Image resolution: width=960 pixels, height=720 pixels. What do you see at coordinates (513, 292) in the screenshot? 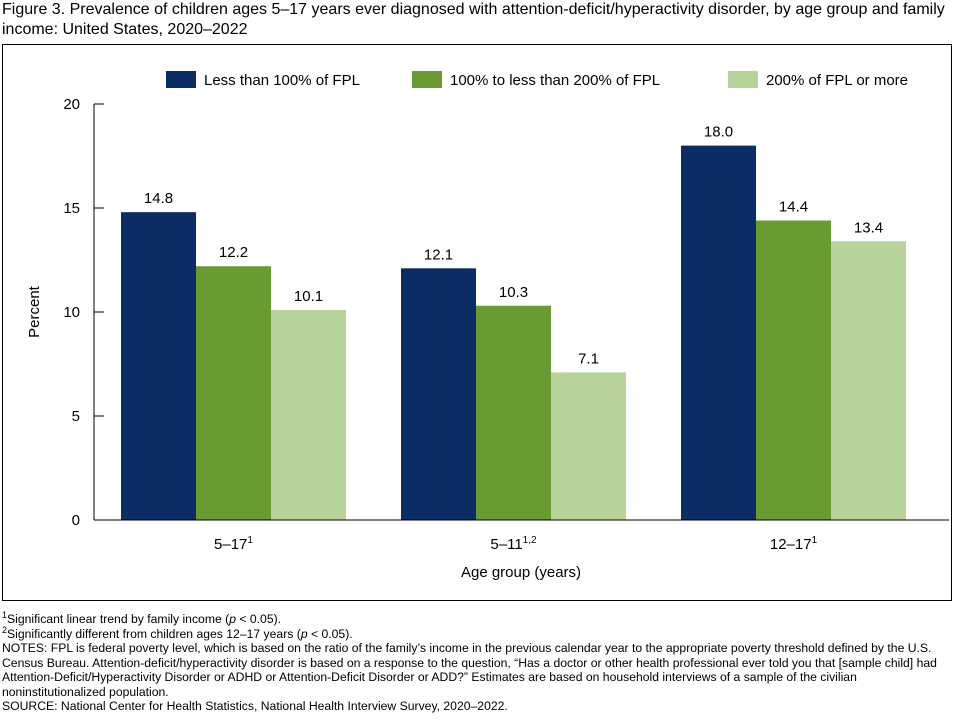
I see `data-label-2-2: 10.3` at bounding box center [513, 292].